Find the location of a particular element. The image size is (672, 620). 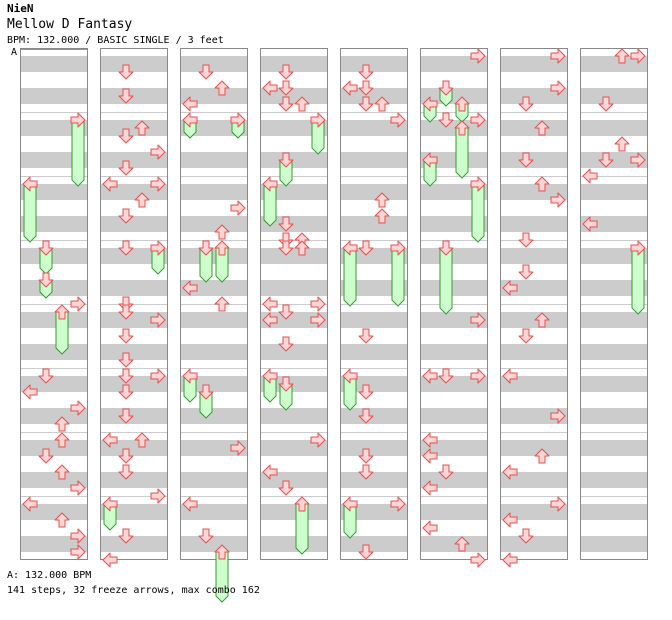

song-title: Mellow D Fantasy is located at coordinates (70, 24).